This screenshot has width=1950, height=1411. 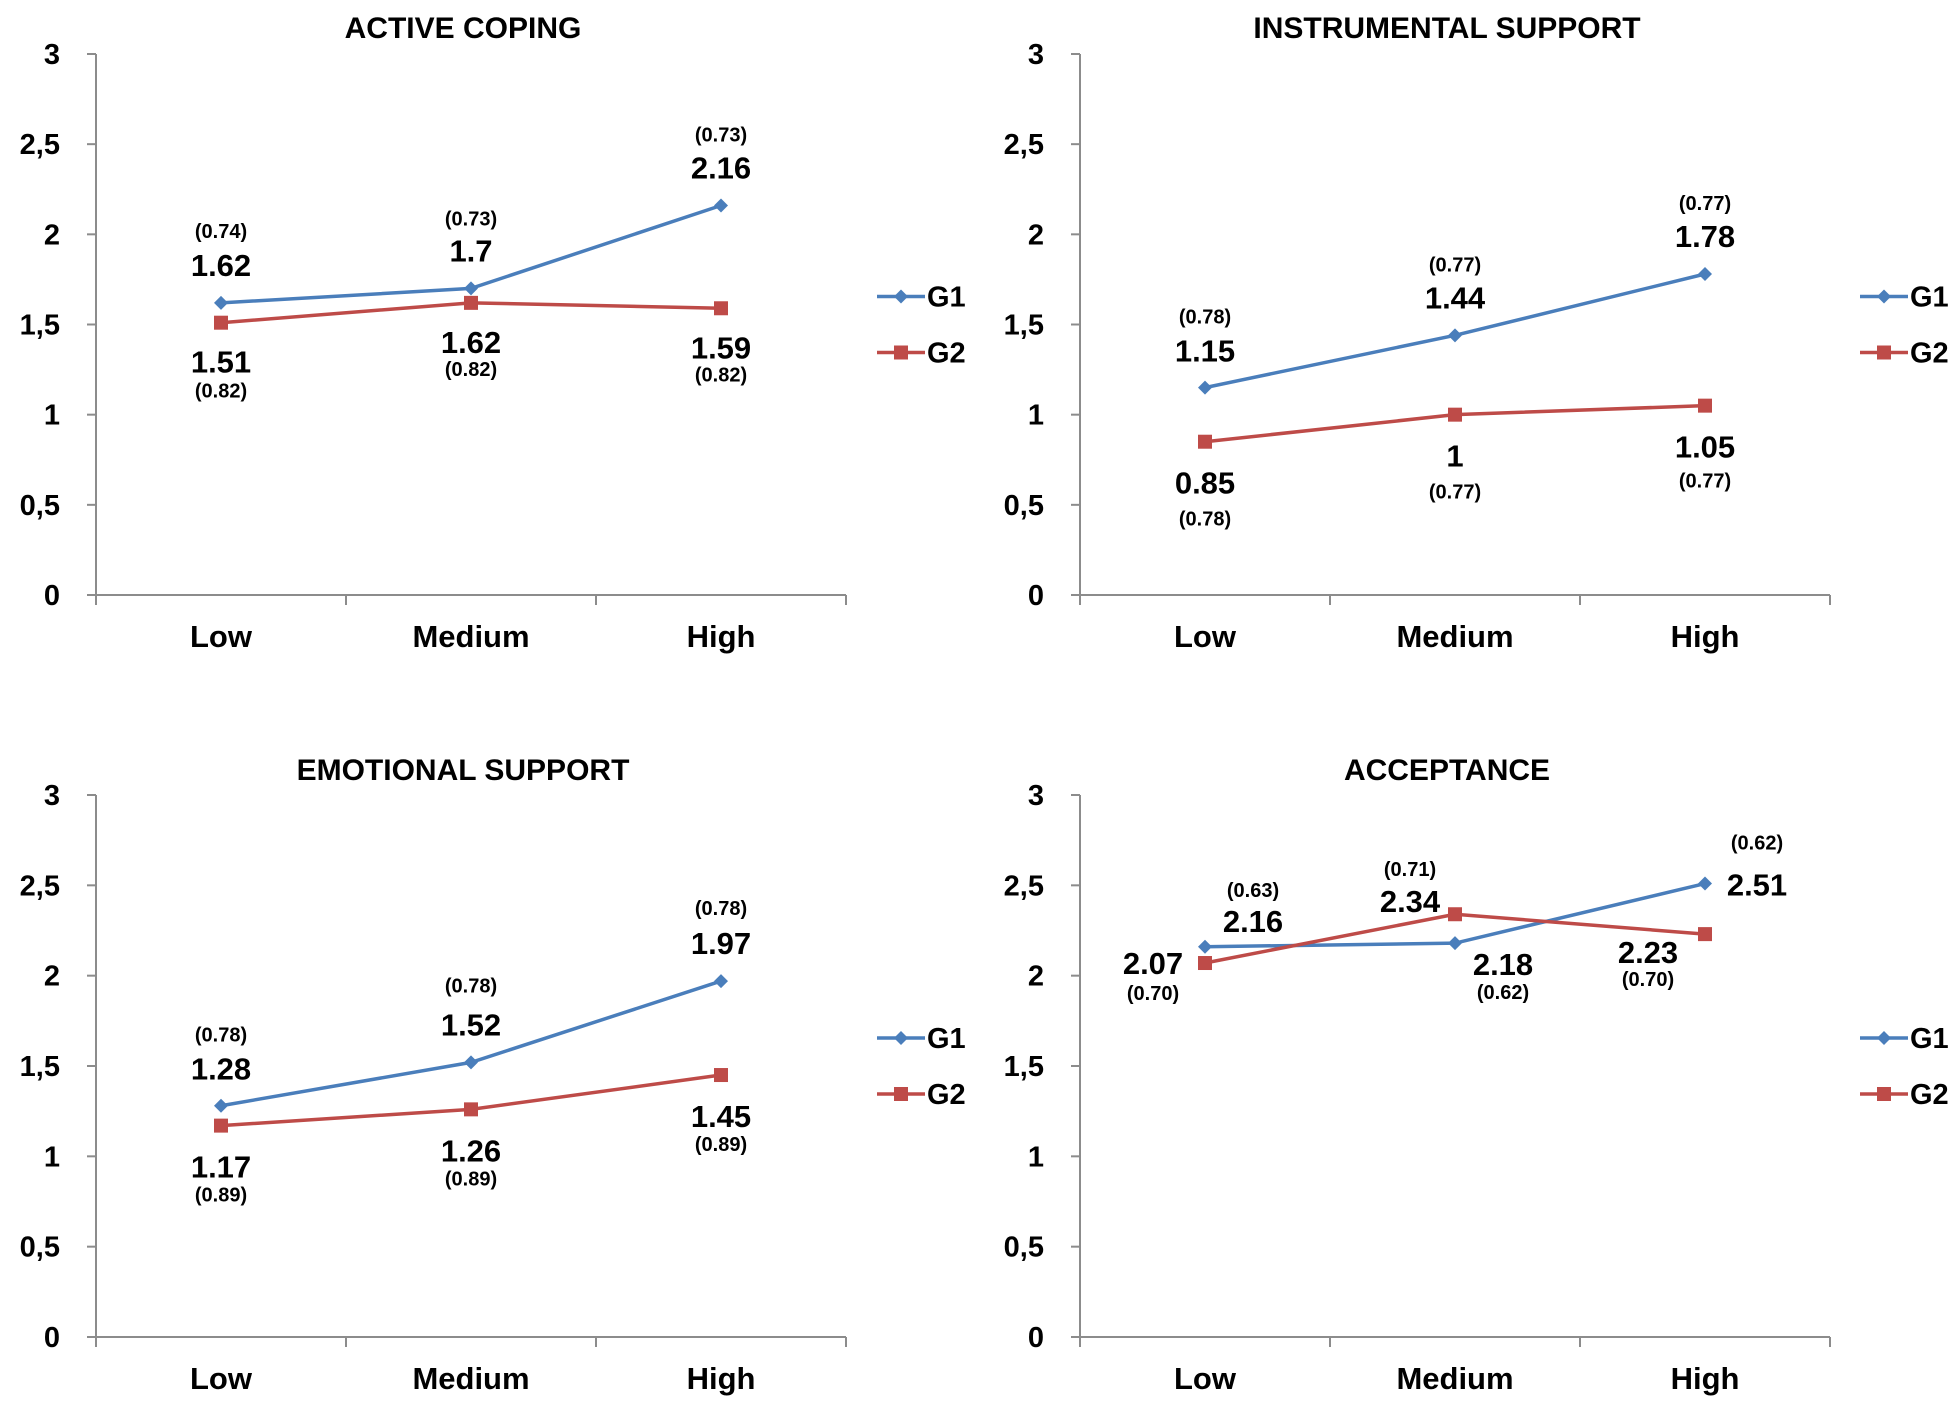 What do you see at coordinates (471, 1024) in the screenshot?
I see `data-label: 1.52` at bounding box center [471, 1024].